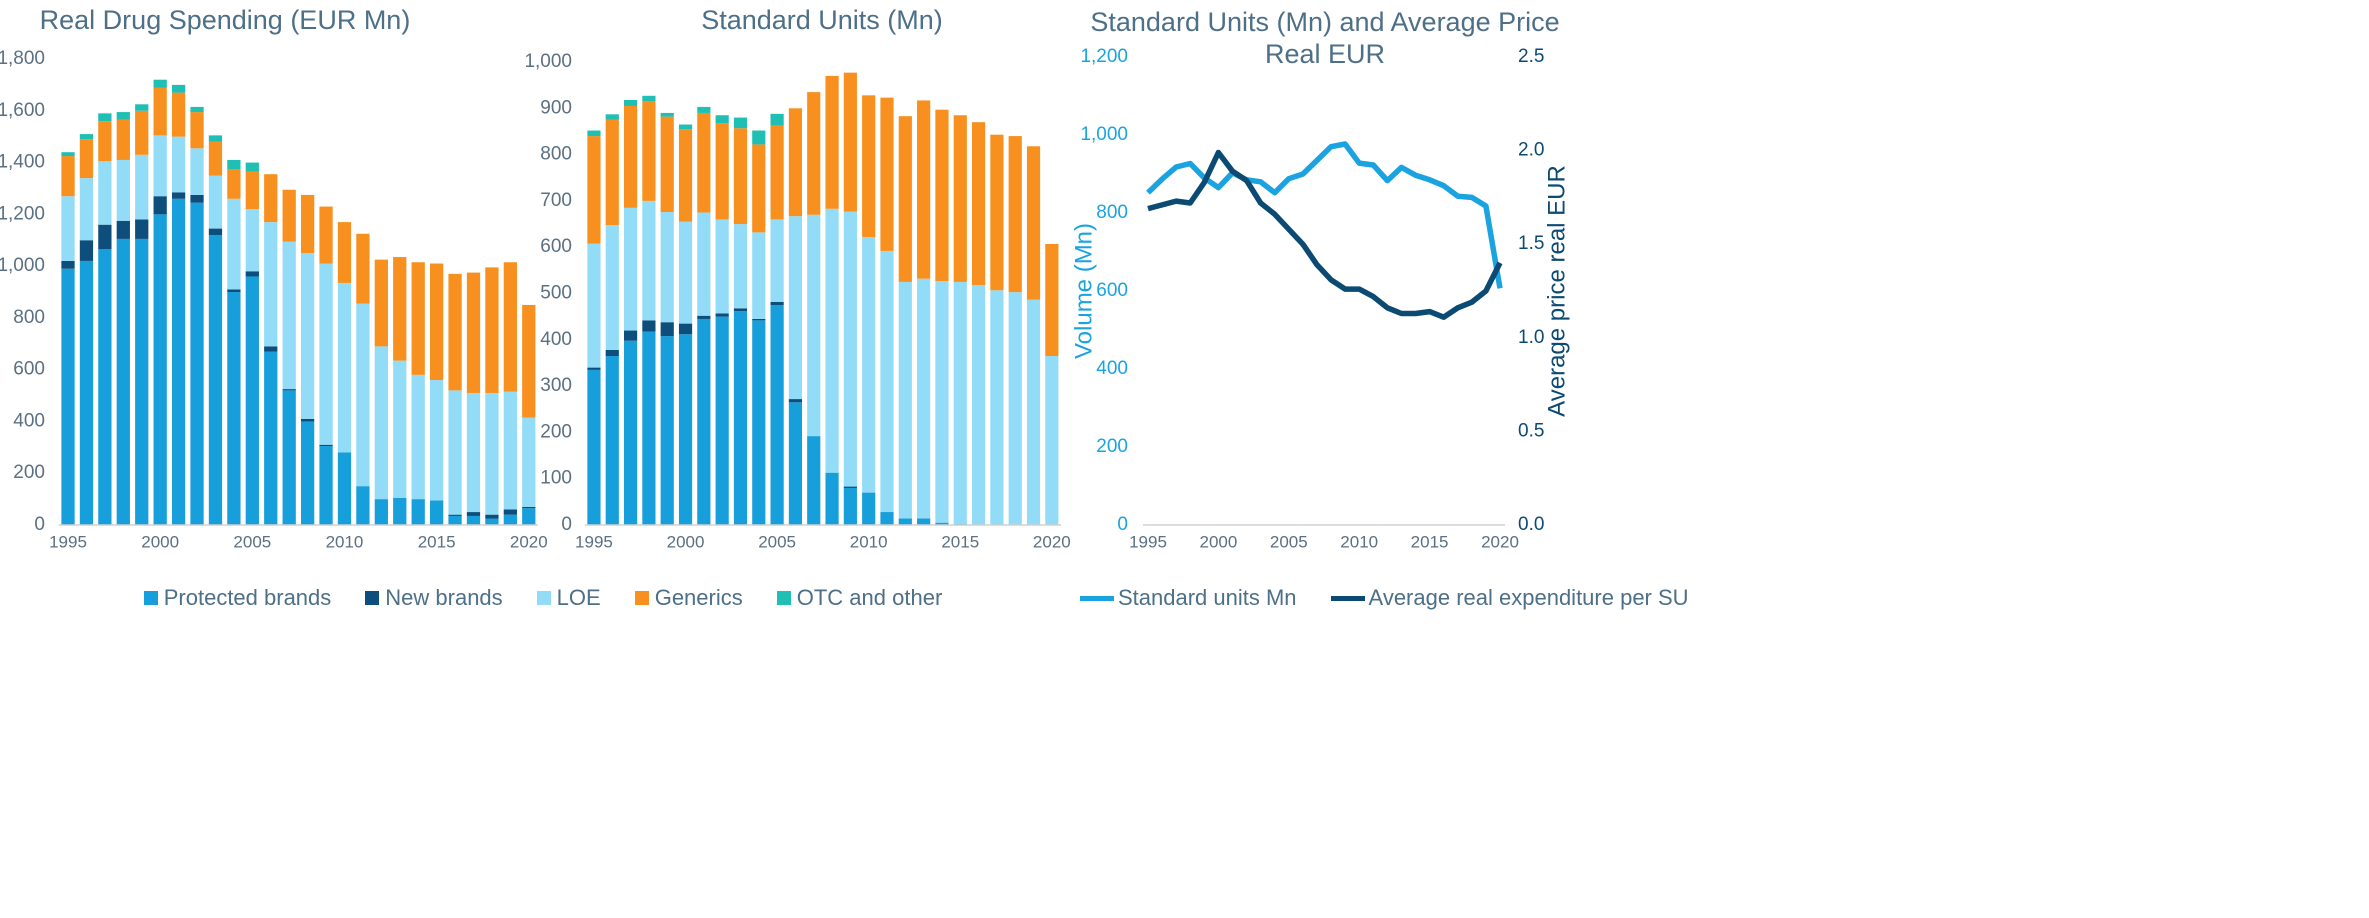 The height and width of the screenshot is (918, 2369). Describe the element at coordinates (822, 20) in the screenshot. I see `chart-title: Standard Units (Mn)` at that location.